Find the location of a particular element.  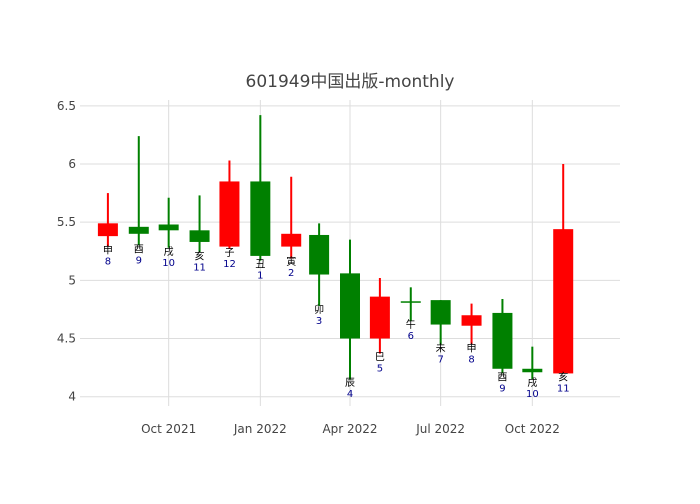

candle-branch-label: 巳 is located at coordinates (380, 358).